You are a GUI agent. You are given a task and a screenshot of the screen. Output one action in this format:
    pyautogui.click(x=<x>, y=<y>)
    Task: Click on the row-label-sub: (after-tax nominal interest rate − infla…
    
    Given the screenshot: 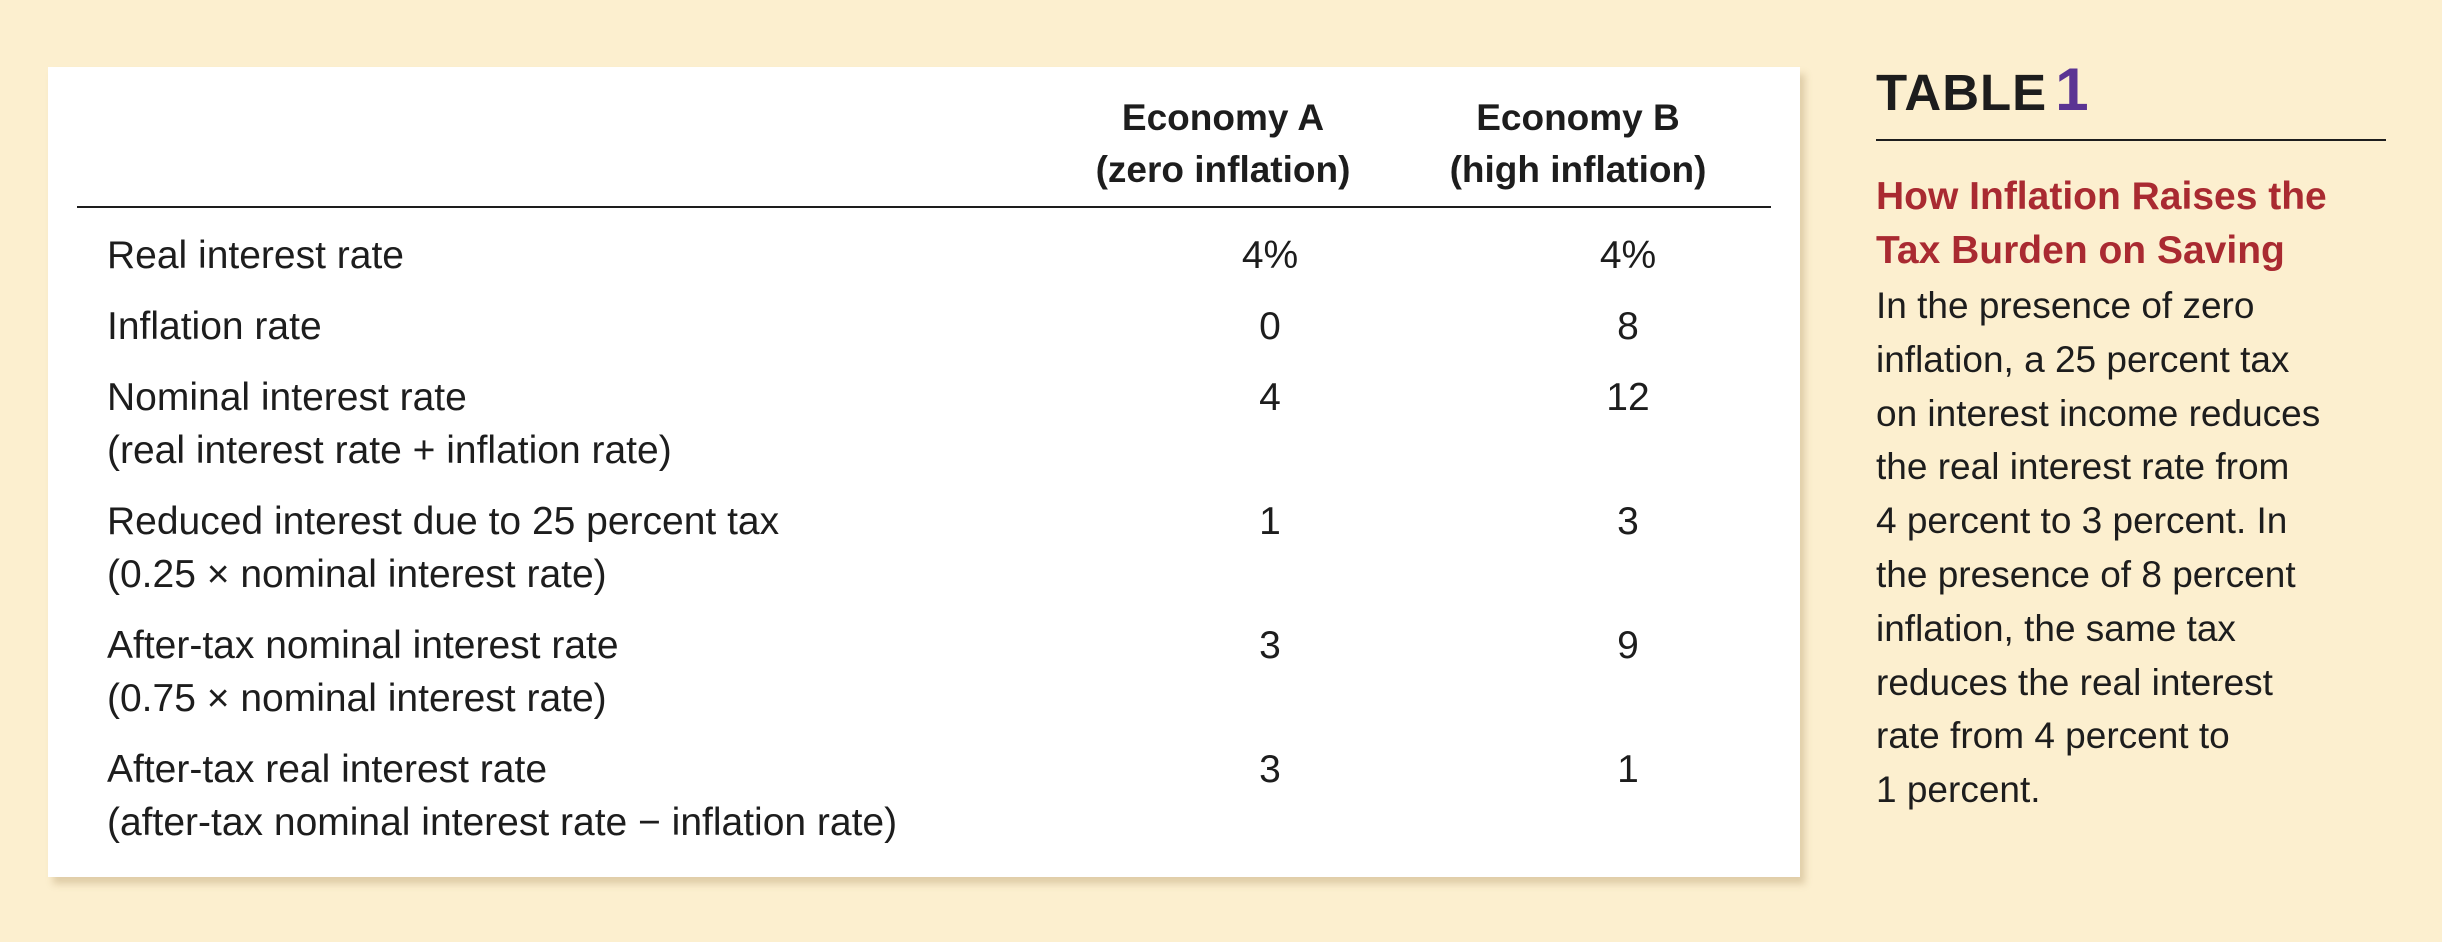 What is the action you would take?
    pyautogui.click(x=502, y=822)
    